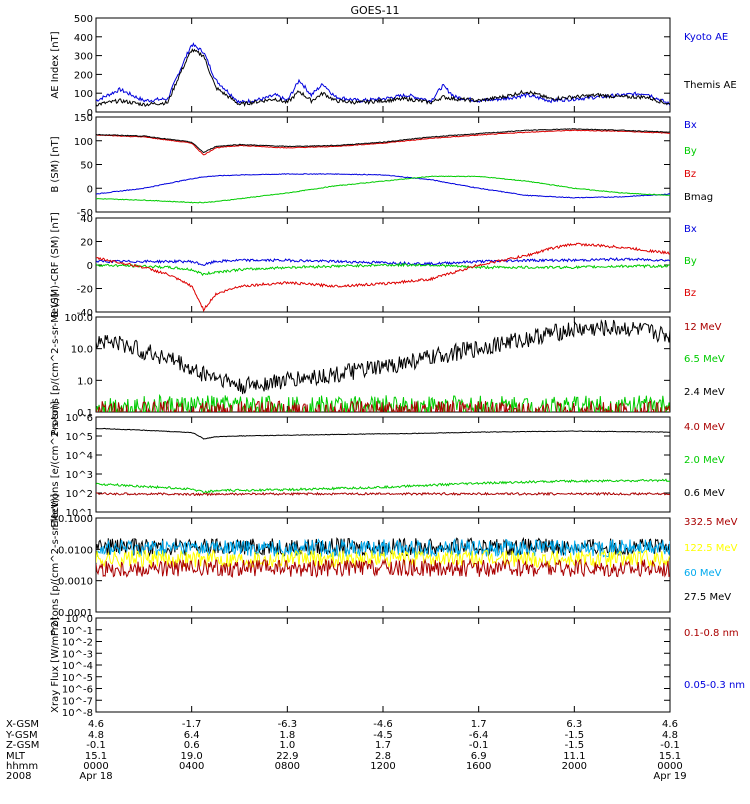  I want to click on footer-cell: 0400, so click(191, 766).